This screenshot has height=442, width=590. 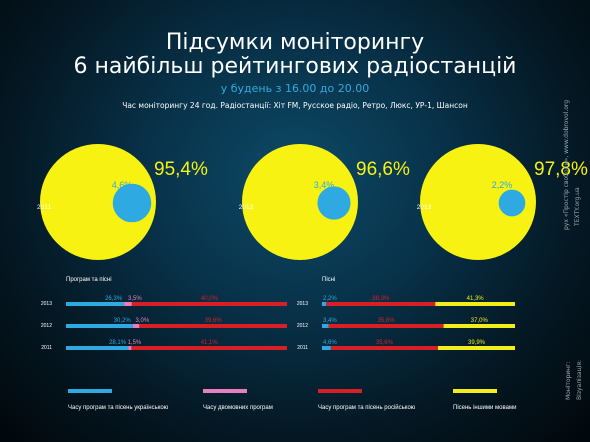 I want to click on pie-circle-2011, so click(x=98, y=202).